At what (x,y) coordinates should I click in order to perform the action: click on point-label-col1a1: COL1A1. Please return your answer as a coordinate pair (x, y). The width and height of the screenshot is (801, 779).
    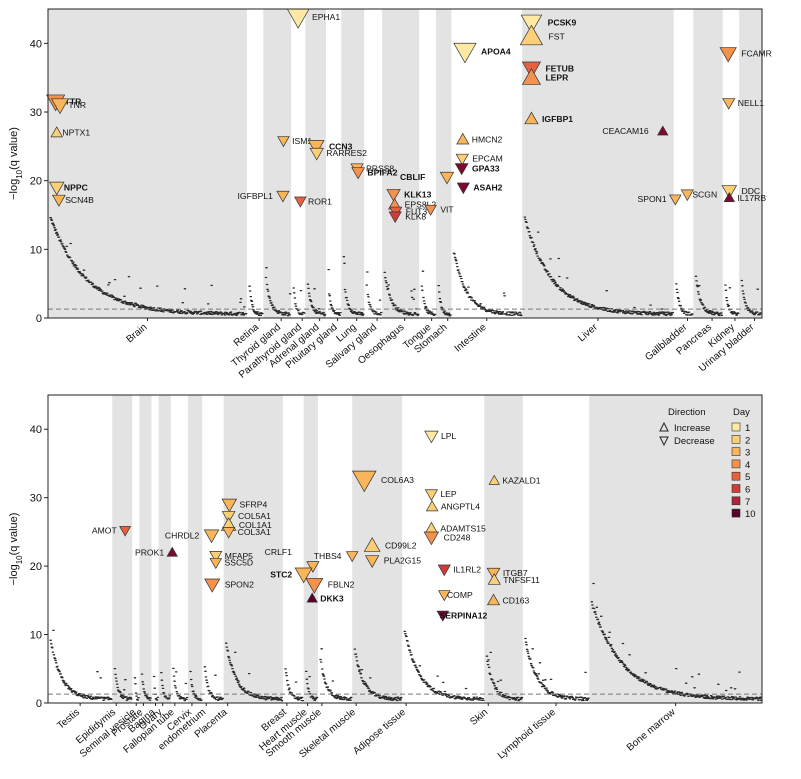
    Looking at the image, I should click on (255, 525).